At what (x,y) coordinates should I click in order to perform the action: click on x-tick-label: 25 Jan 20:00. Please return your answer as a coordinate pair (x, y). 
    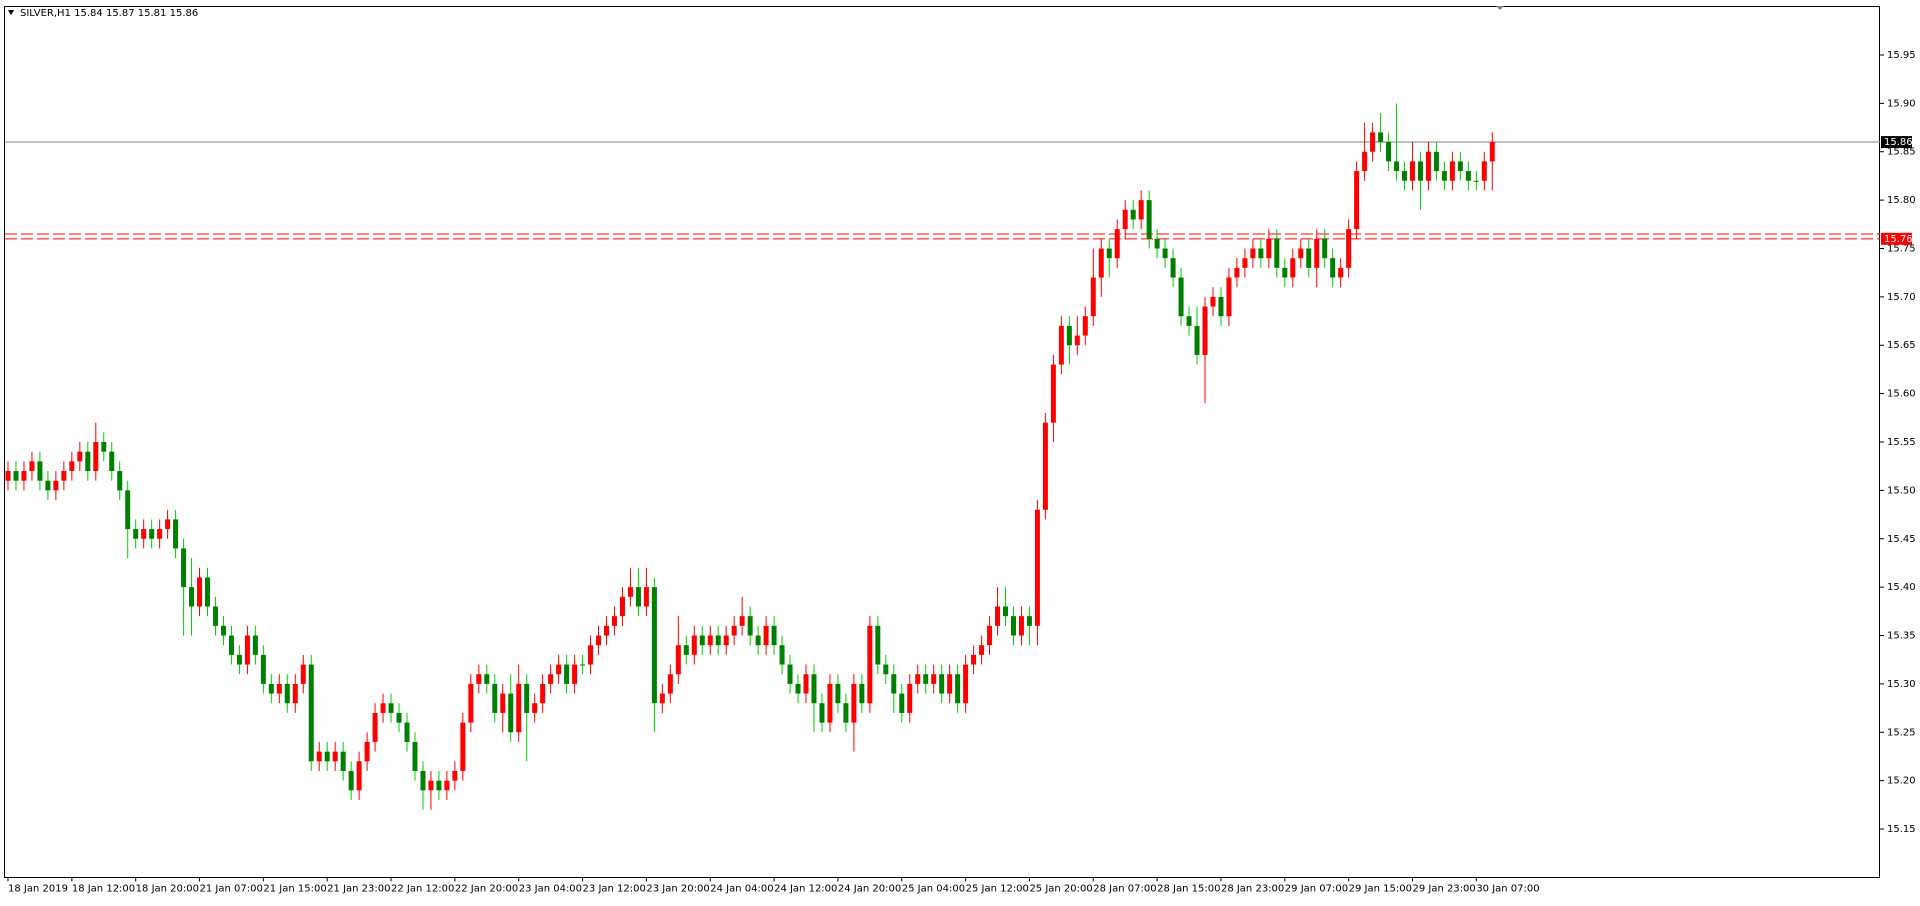
    Looking at the image, I should click on (1060, 888).